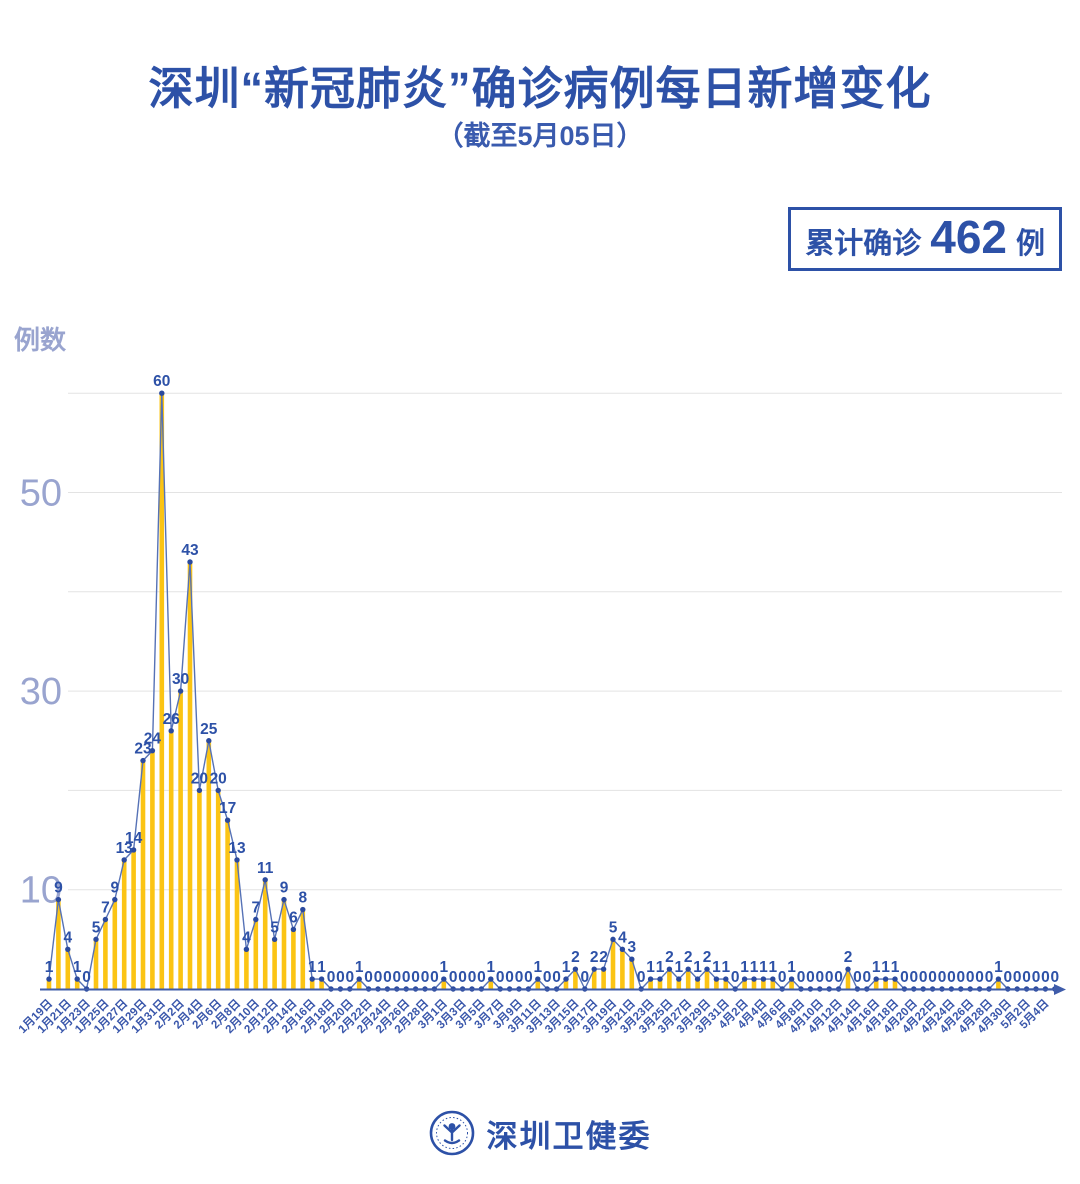 The image size is (1080, 1184). I want to click on badge-label: 累计确诊, so click(863, 244).